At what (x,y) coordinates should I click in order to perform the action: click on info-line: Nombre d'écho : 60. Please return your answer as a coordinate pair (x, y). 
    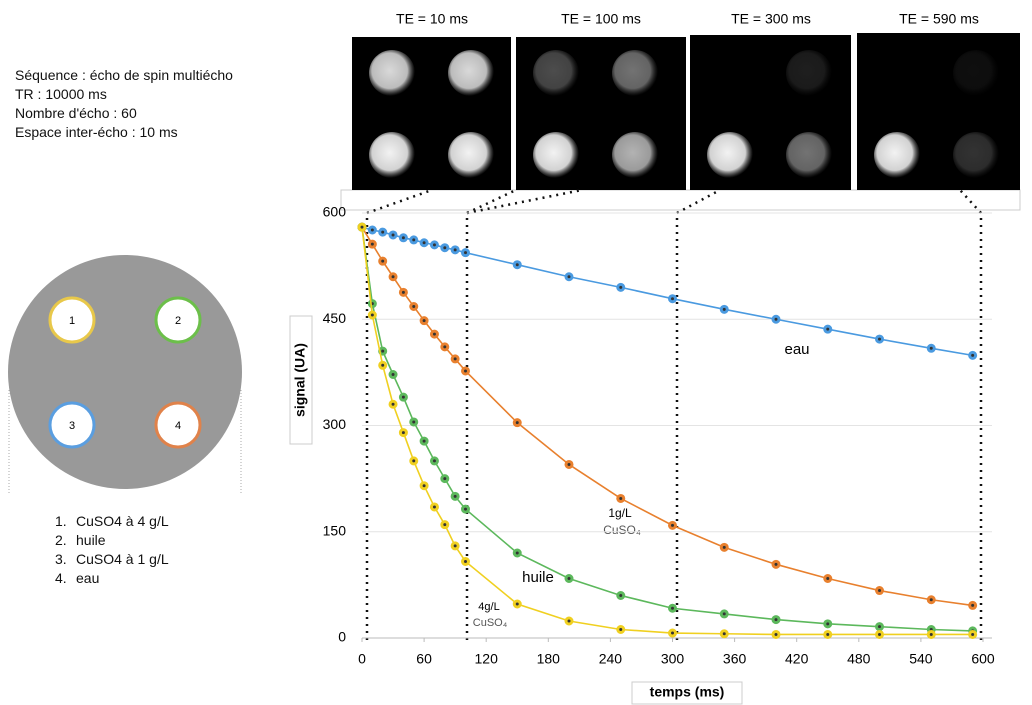
    Looking at the image, I should click on (76, 113).